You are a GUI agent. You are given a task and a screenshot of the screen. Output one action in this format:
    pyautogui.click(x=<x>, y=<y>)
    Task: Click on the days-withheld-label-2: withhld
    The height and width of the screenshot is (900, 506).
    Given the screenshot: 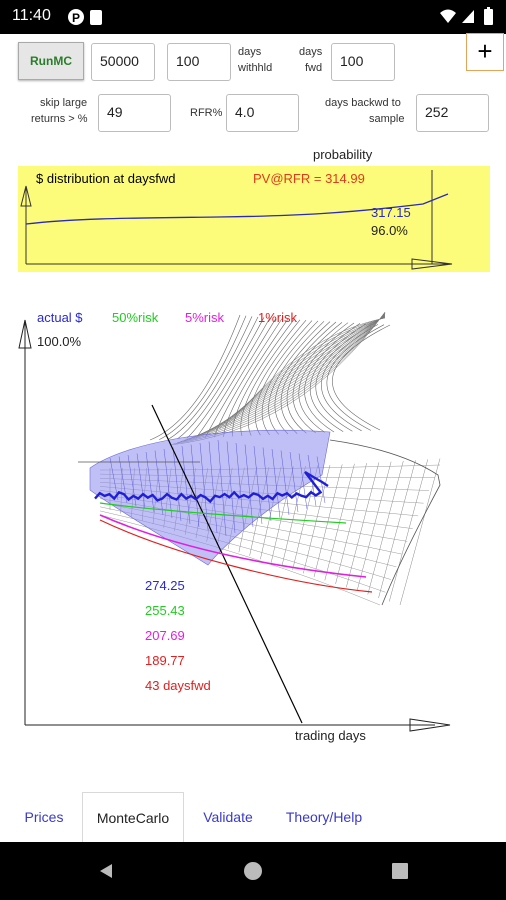 What is the action you would take?
    pyautogui.click(x=255, y=68)
    